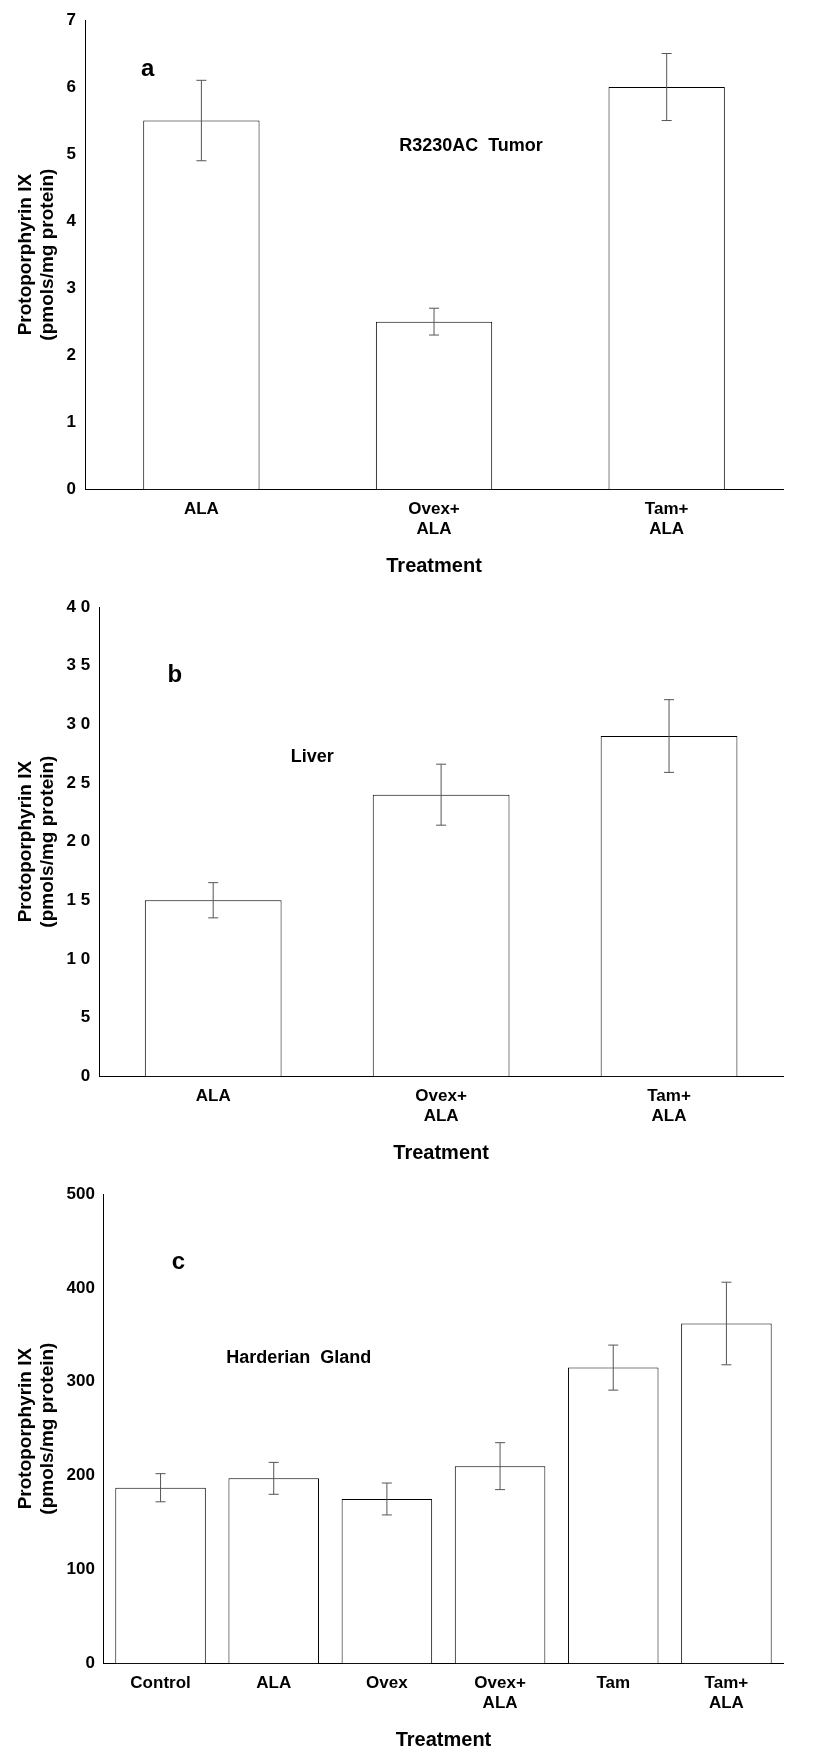  I want to click on y-tick-label: 6, so click(71, 86).